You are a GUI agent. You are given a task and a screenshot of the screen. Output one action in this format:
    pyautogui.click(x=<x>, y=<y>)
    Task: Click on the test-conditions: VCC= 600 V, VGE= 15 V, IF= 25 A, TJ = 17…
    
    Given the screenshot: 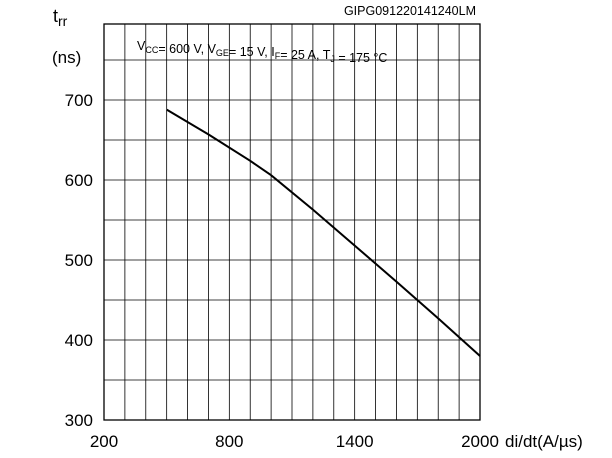 What is the action you would take?
    pyautogui.click(x=262, y=52)
    